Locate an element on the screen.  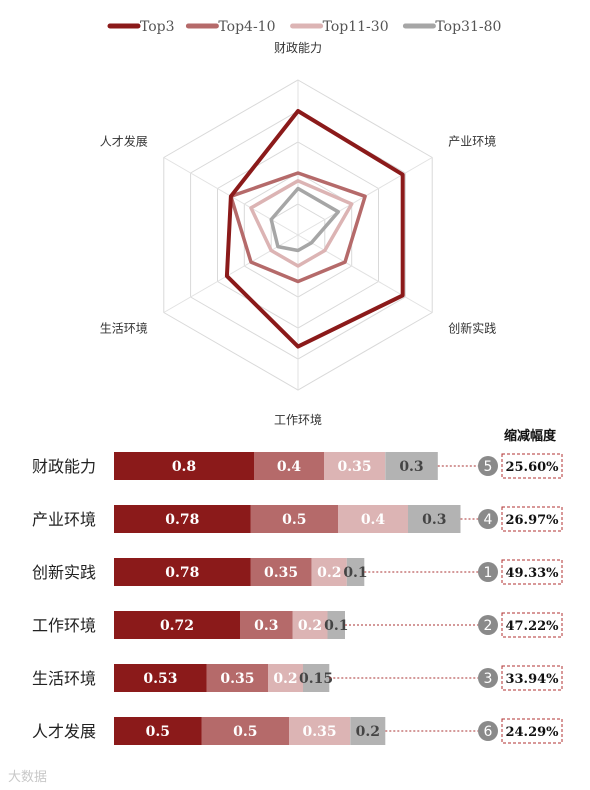
rank-number: 5 is located at coordinates (488, 467).